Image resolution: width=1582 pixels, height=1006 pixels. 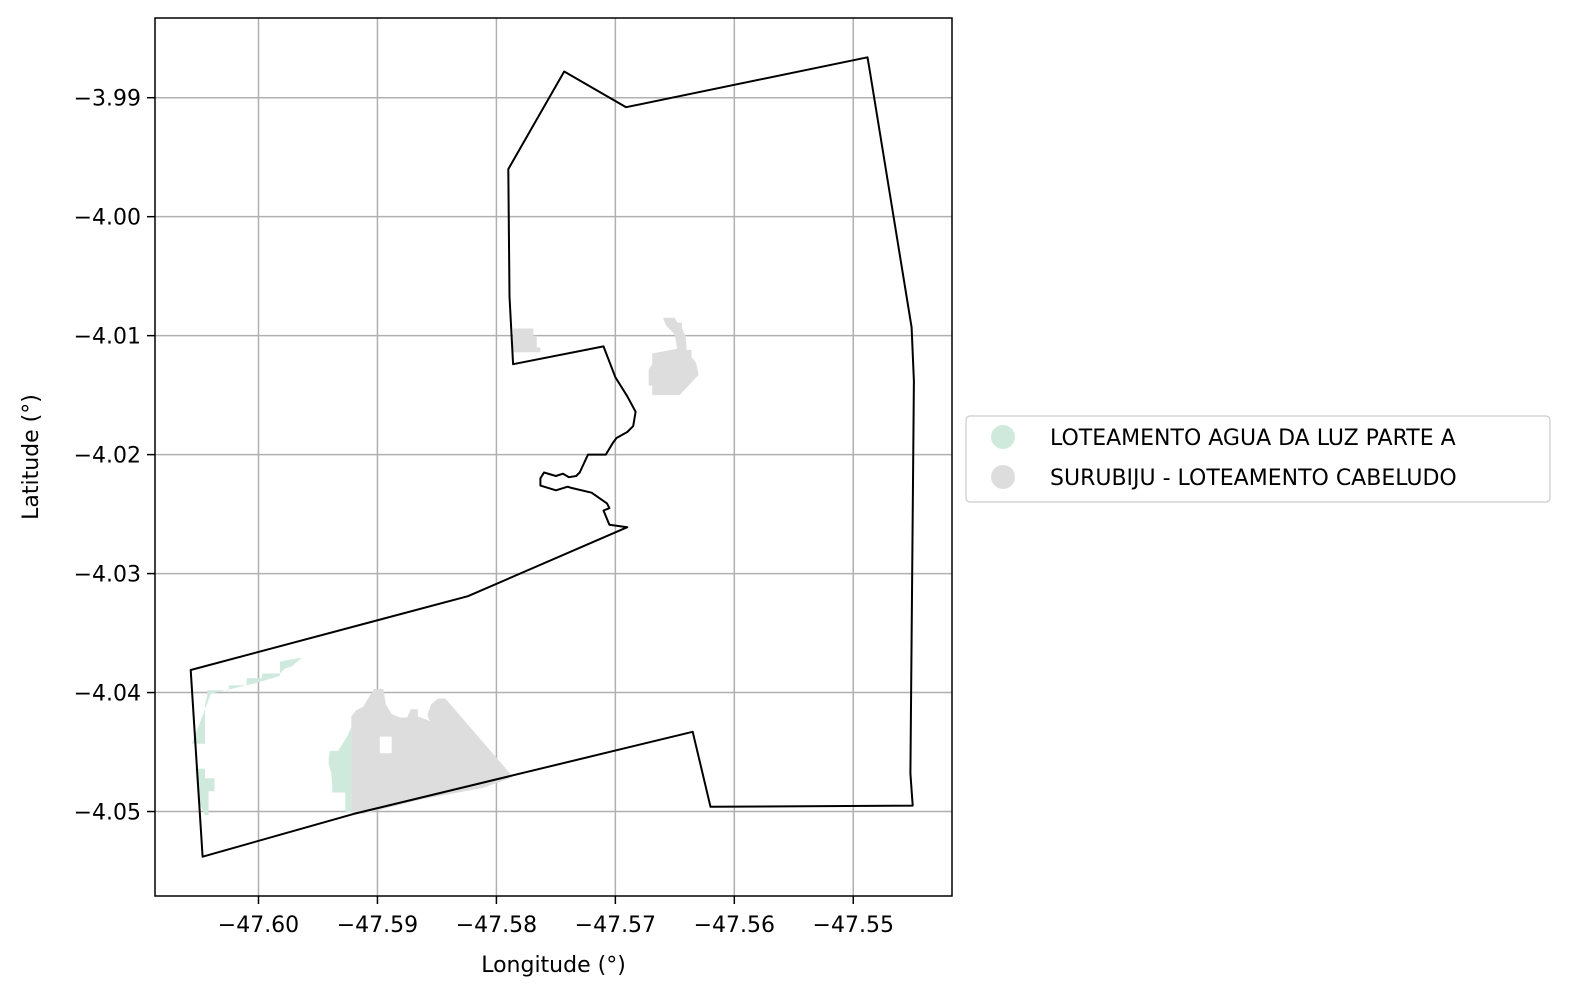 I want to click on legend-label-surubiju: SURUBIJU - LOTEAMENTO CABELUDO, so click(x=1253, y=478).